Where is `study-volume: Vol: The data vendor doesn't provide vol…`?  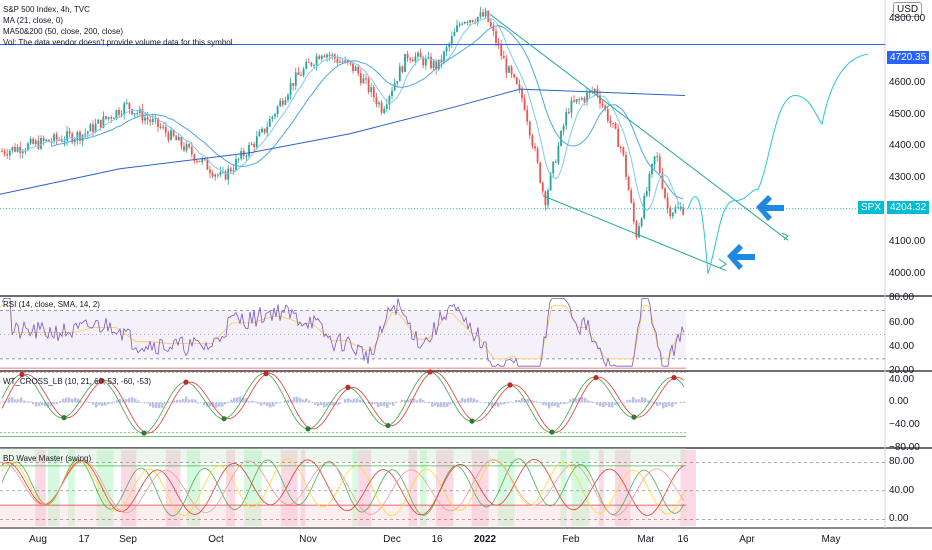
study-volume: Vol: The data vendor doesn't provide vol… is located at coordinates (119, 42).